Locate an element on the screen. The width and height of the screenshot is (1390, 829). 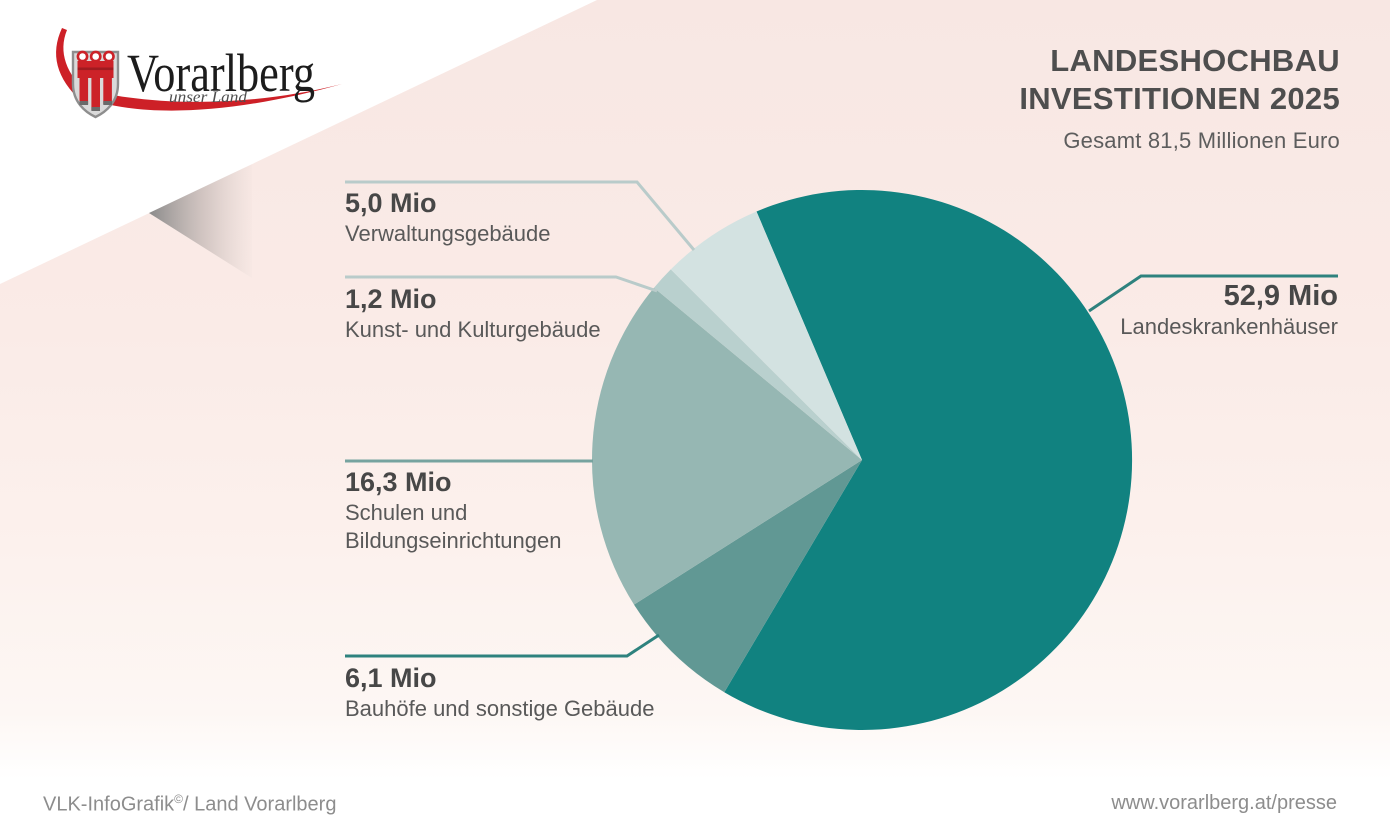
footer-url: www.vorarlberg.at/presse is located at coordinates (1224, 803).